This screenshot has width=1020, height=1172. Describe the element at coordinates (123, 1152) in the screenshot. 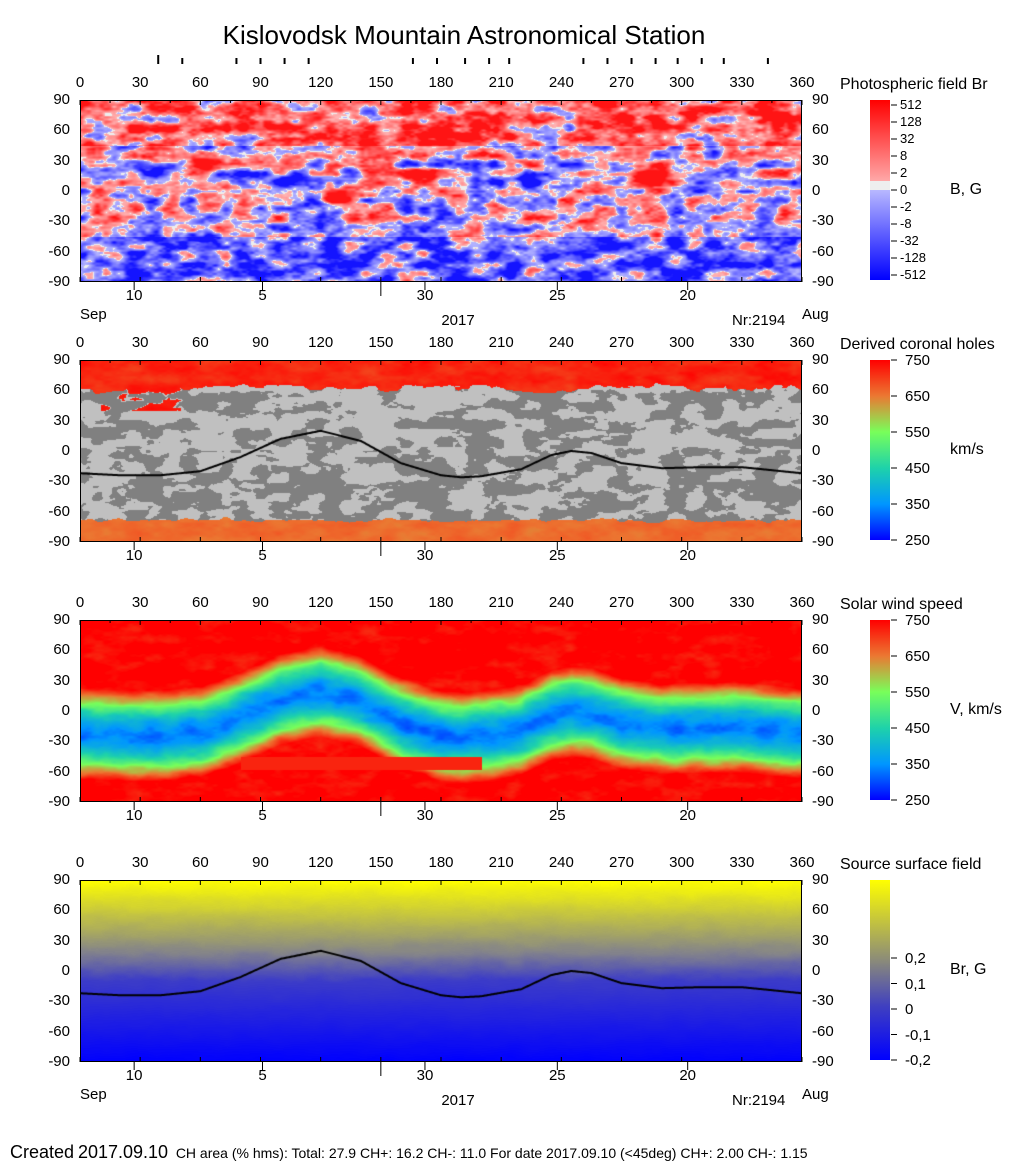

I see `created-date: 2017.09.10` at that location.